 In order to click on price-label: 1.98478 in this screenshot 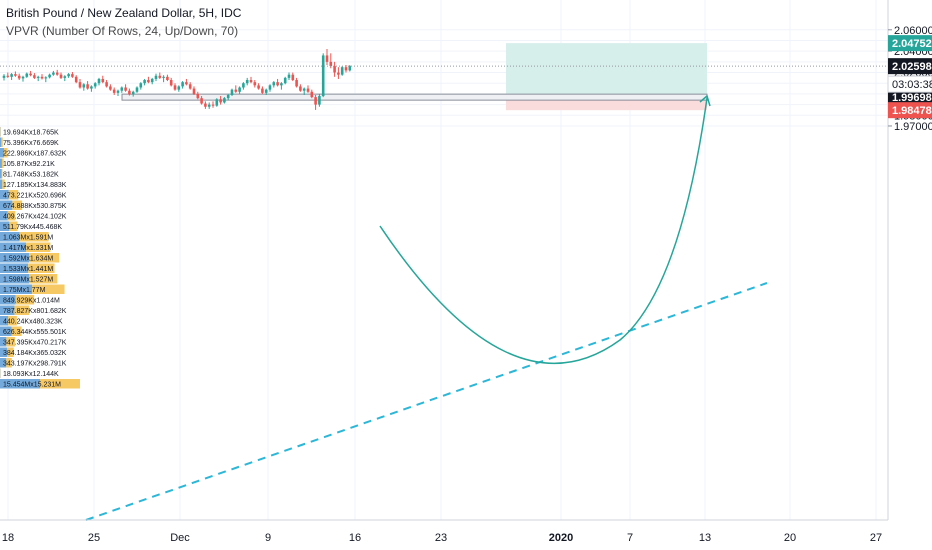, I will do `click(912, 111)`.